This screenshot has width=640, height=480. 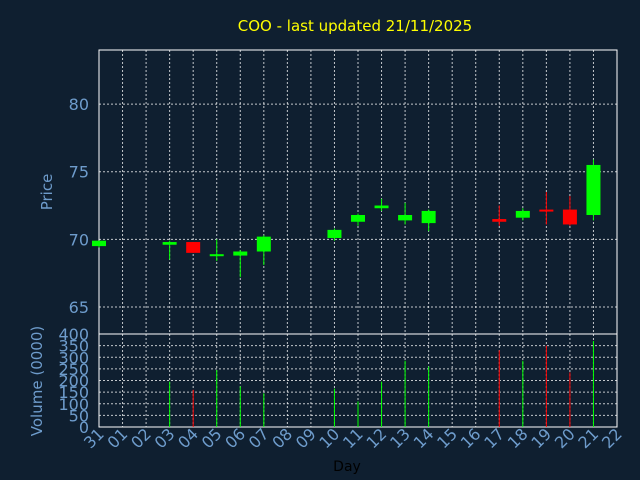 I want to click on price-tick-label: 65, so click(x=79, y=307).